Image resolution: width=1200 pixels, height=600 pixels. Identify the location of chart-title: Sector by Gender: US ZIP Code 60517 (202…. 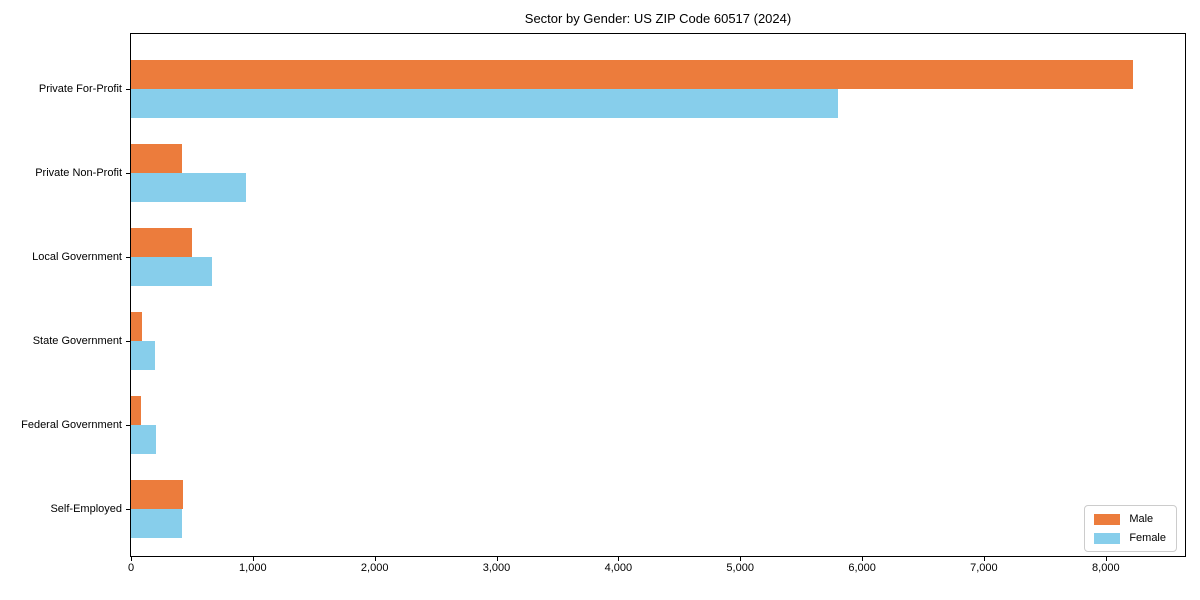
(658, 18).